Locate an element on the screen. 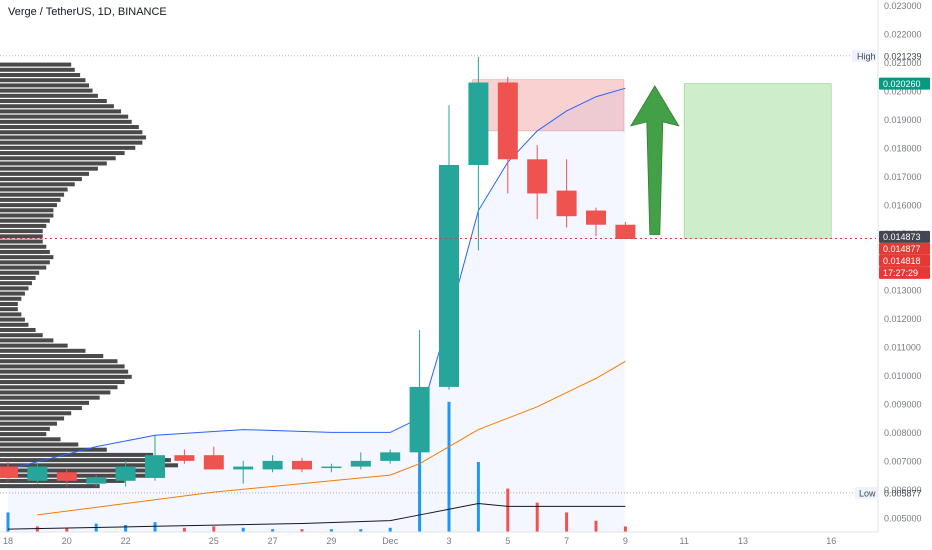 This screenshot has width=932, height=550. price-tick-label: 0.008000 is located at coordinates (903, 433).